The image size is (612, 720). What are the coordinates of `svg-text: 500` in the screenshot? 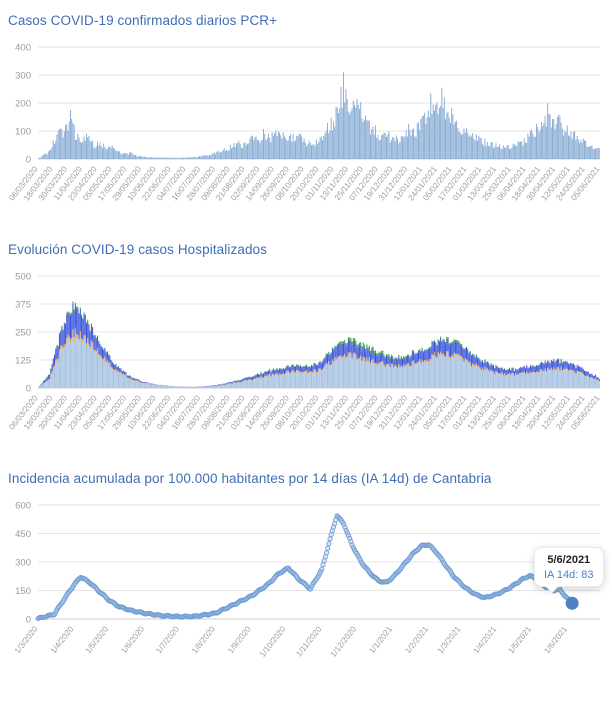 It's located at (23, 277).